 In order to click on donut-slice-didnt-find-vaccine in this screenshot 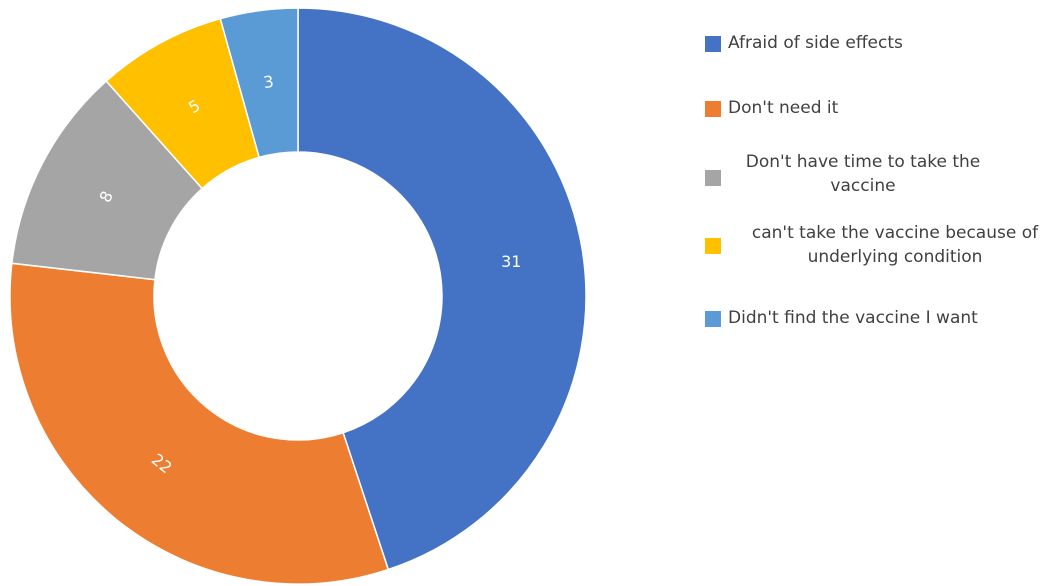, I will do `click(259, 83)`.